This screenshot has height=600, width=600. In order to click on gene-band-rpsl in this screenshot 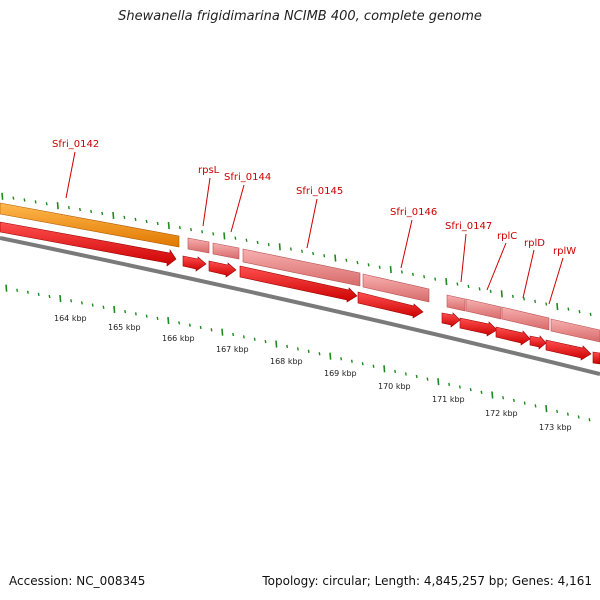, I will do `click(198, 245)`.